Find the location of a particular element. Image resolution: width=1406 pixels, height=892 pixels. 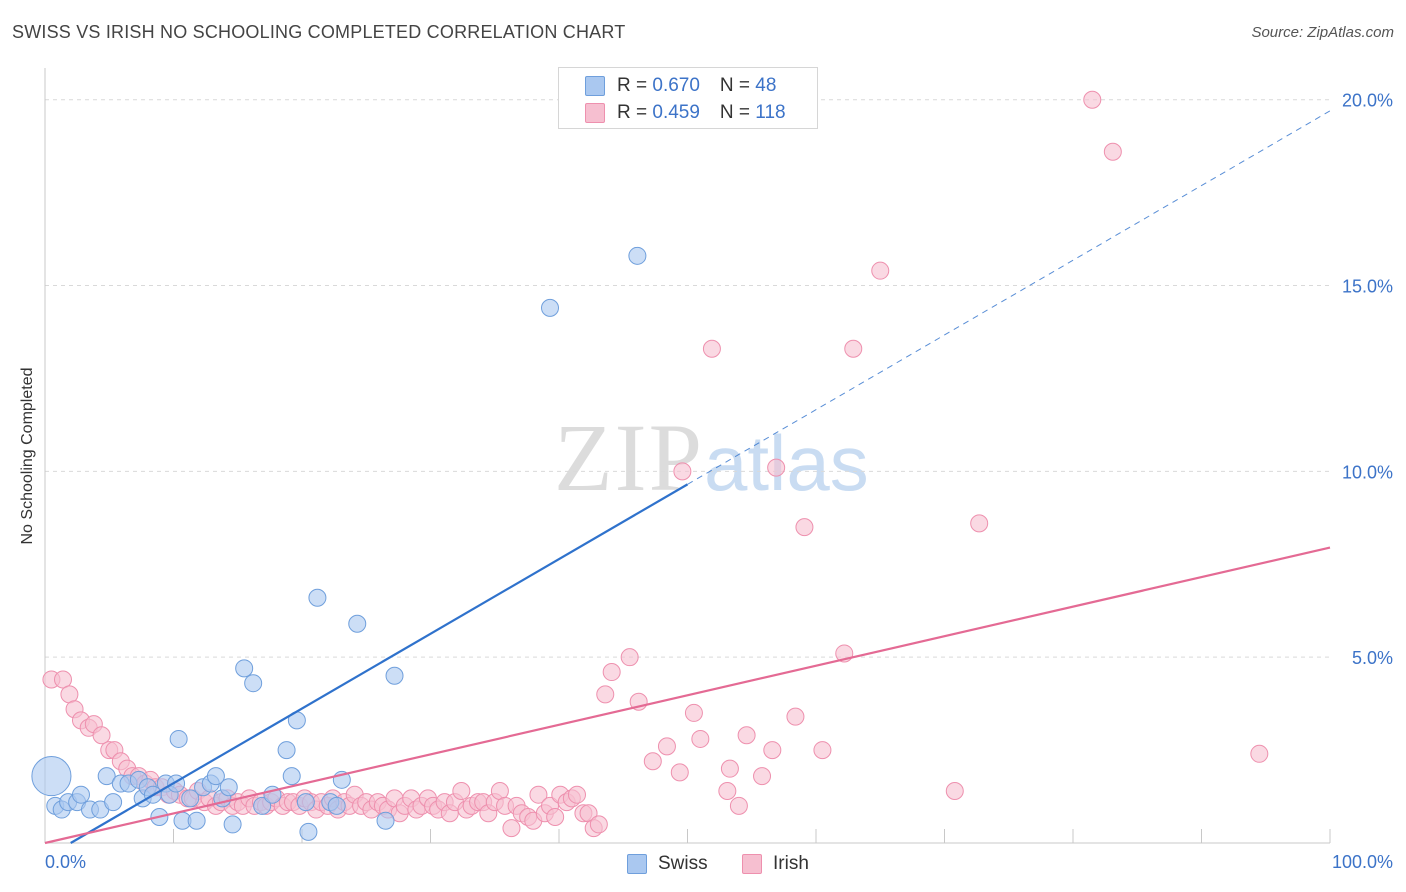

irish-n-value: 118 is located at coordinates (770, 112).